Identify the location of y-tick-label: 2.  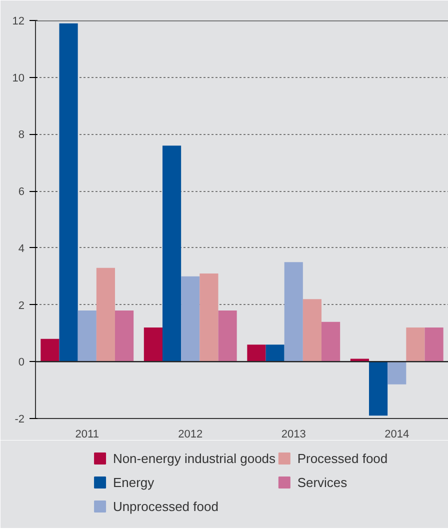
(21, 306).